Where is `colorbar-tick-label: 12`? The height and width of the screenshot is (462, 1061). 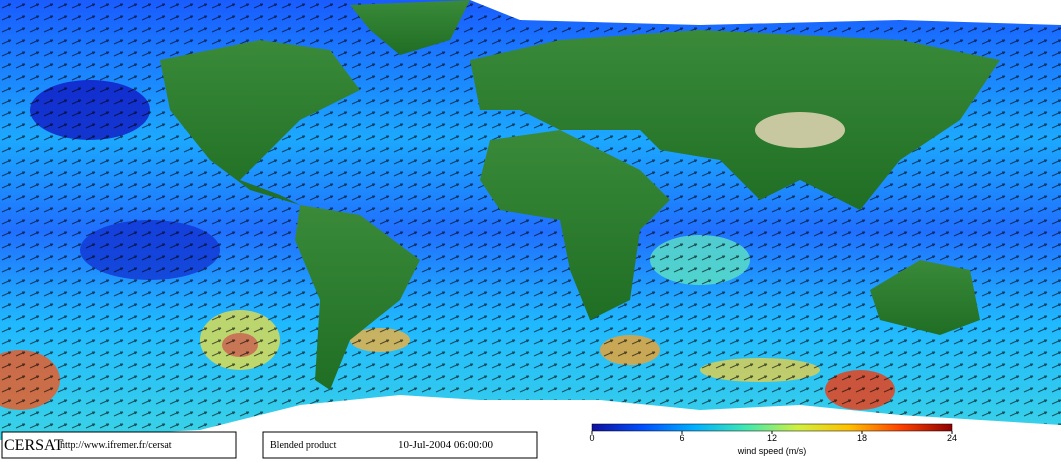
colorbar-tick-label: 12 is located at coordinates (772, 438).